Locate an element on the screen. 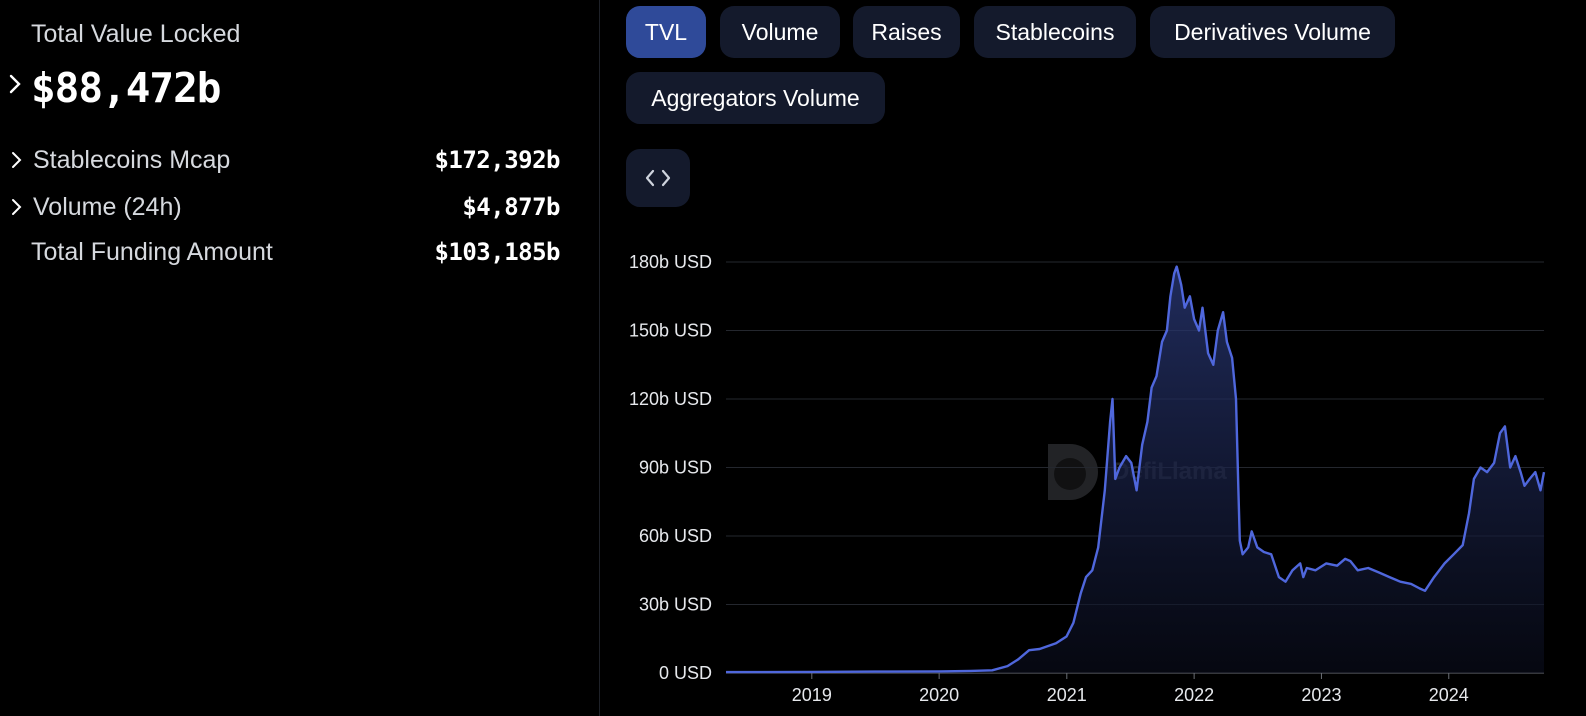  tab-tvl: TVL is located at coordinates (666, 32).